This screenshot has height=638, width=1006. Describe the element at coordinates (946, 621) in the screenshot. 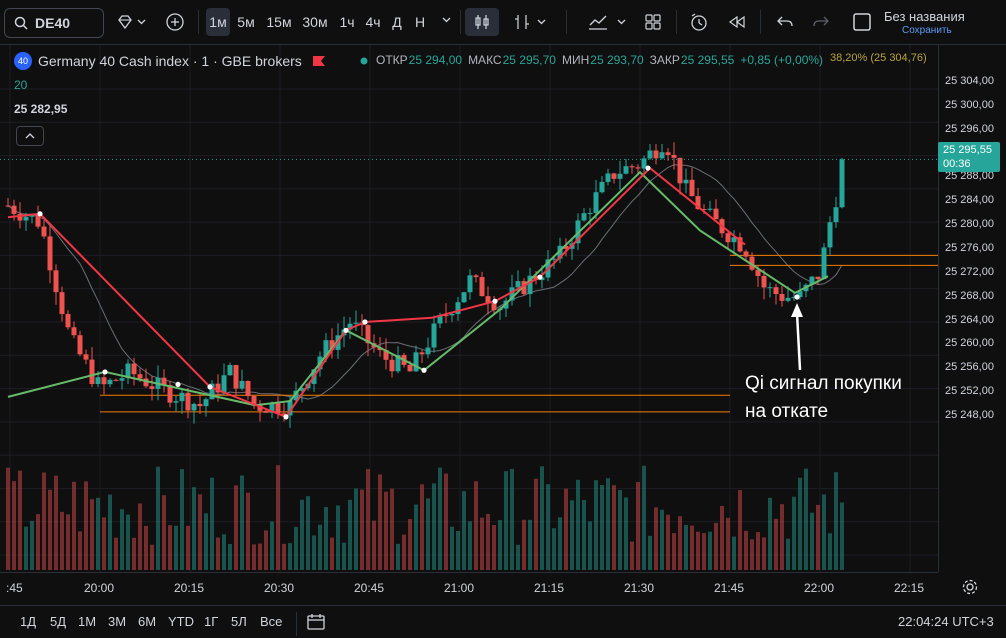

I see `clock-timezone: 22:04:24 UTC+3` at that location.